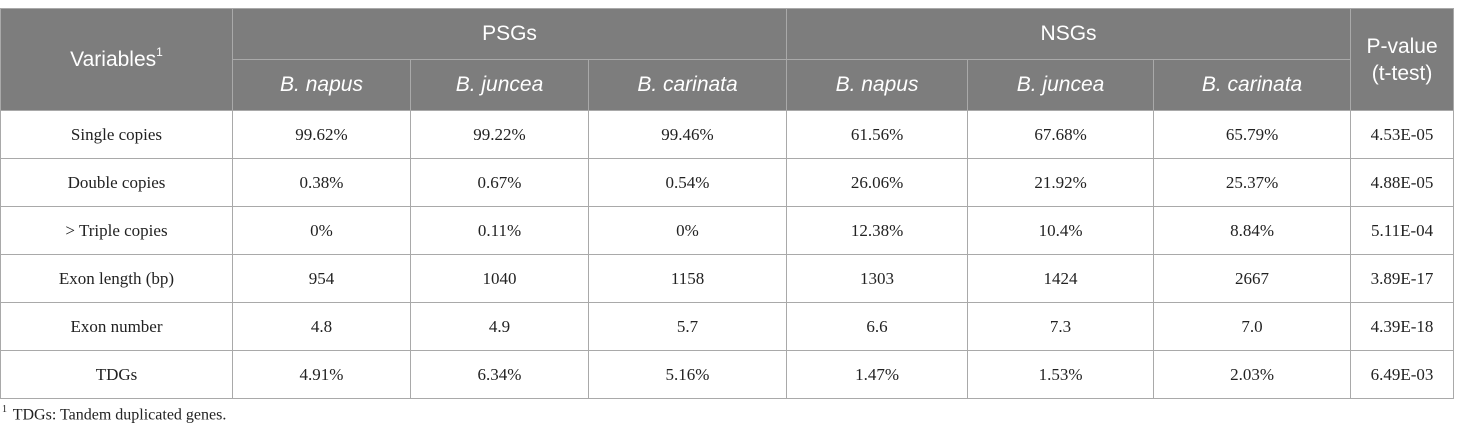 Image resolution: width=1460 pixels, height=438 pixels. What do you see at coordinates (1252, 278) in the screenshot?
I see `table-cell: 2667` at bounding box center [1252, 278].